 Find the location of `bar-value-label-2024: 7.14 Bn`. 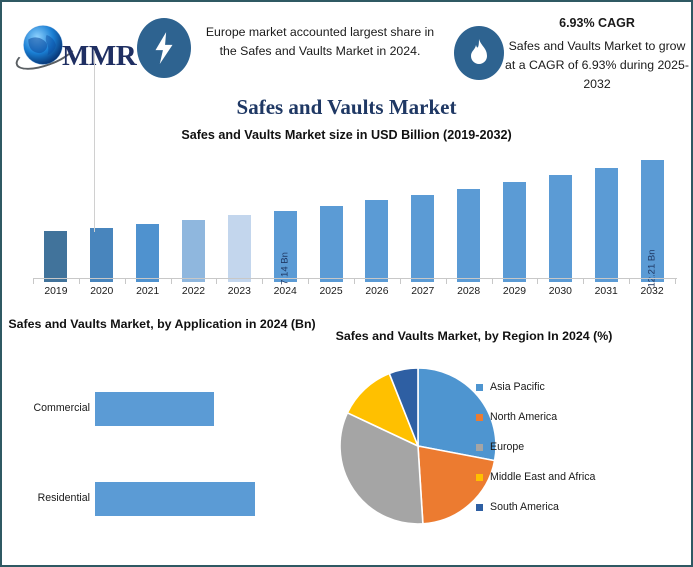

bar-value-label-2024: 7.14 Bn is located at coordinates (285, 268).